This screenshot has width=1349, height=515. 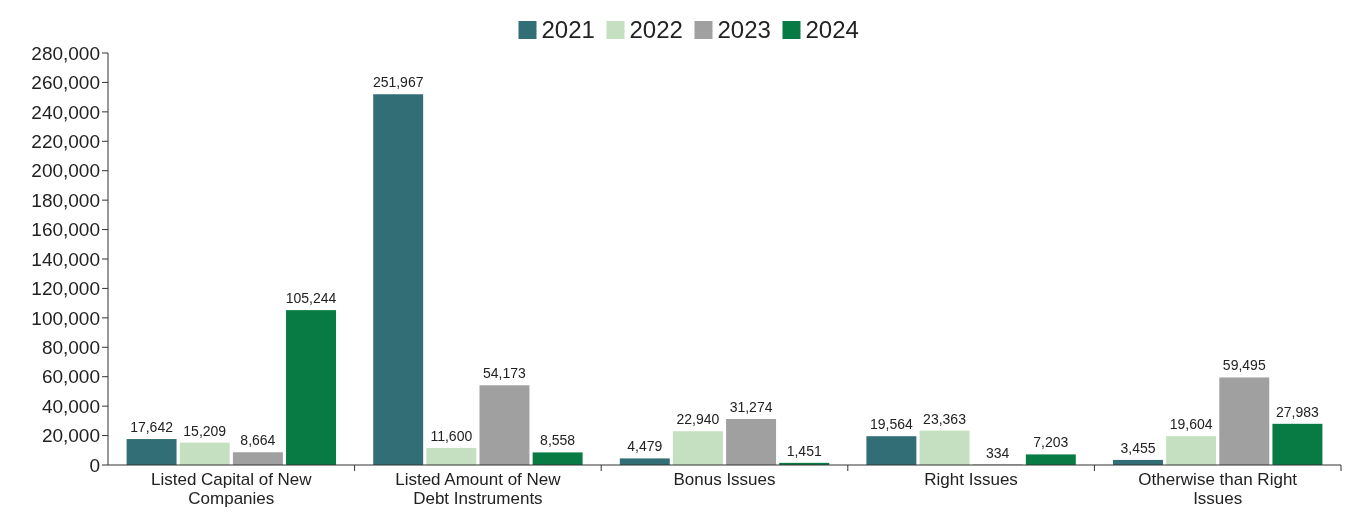 I want to click on y-tick-label: 280,000, so click(x=65, y=53).